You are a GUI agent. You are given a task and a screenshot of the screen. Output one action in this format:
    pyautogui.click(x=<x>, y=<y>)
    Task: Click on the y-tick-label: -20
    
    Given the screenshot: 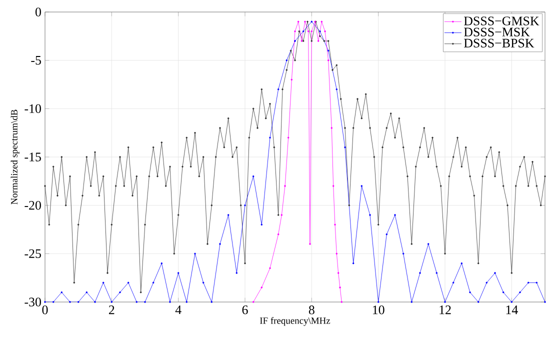 What is the action you would take?
    pyautogui.click(x=32, y=205)
    